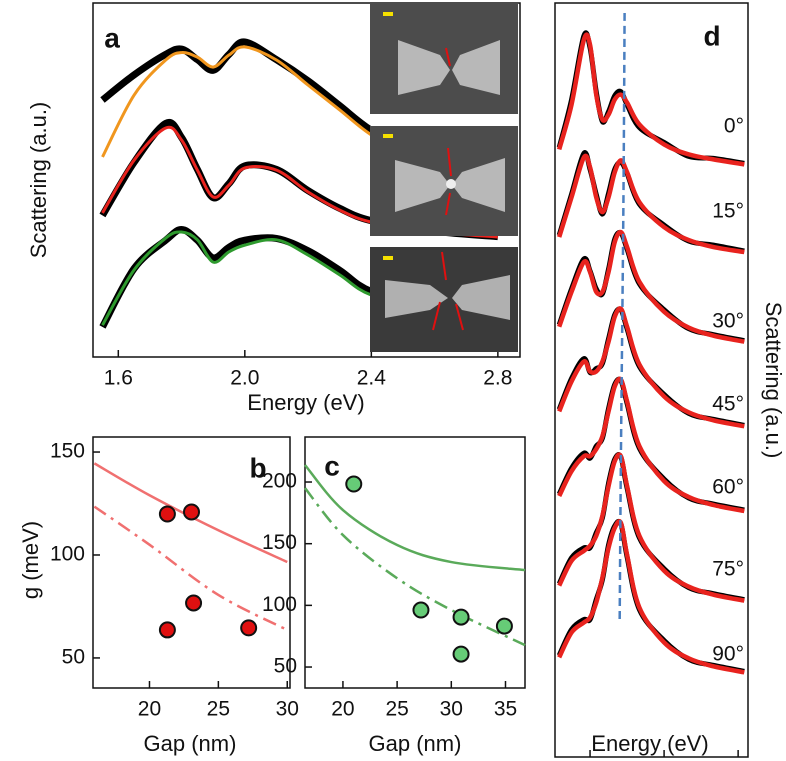 This screenshot has height=761, width=786. Describe the element at coordinates (728, 321) in the screenshot. I see `angle-label: 30°` at that location.